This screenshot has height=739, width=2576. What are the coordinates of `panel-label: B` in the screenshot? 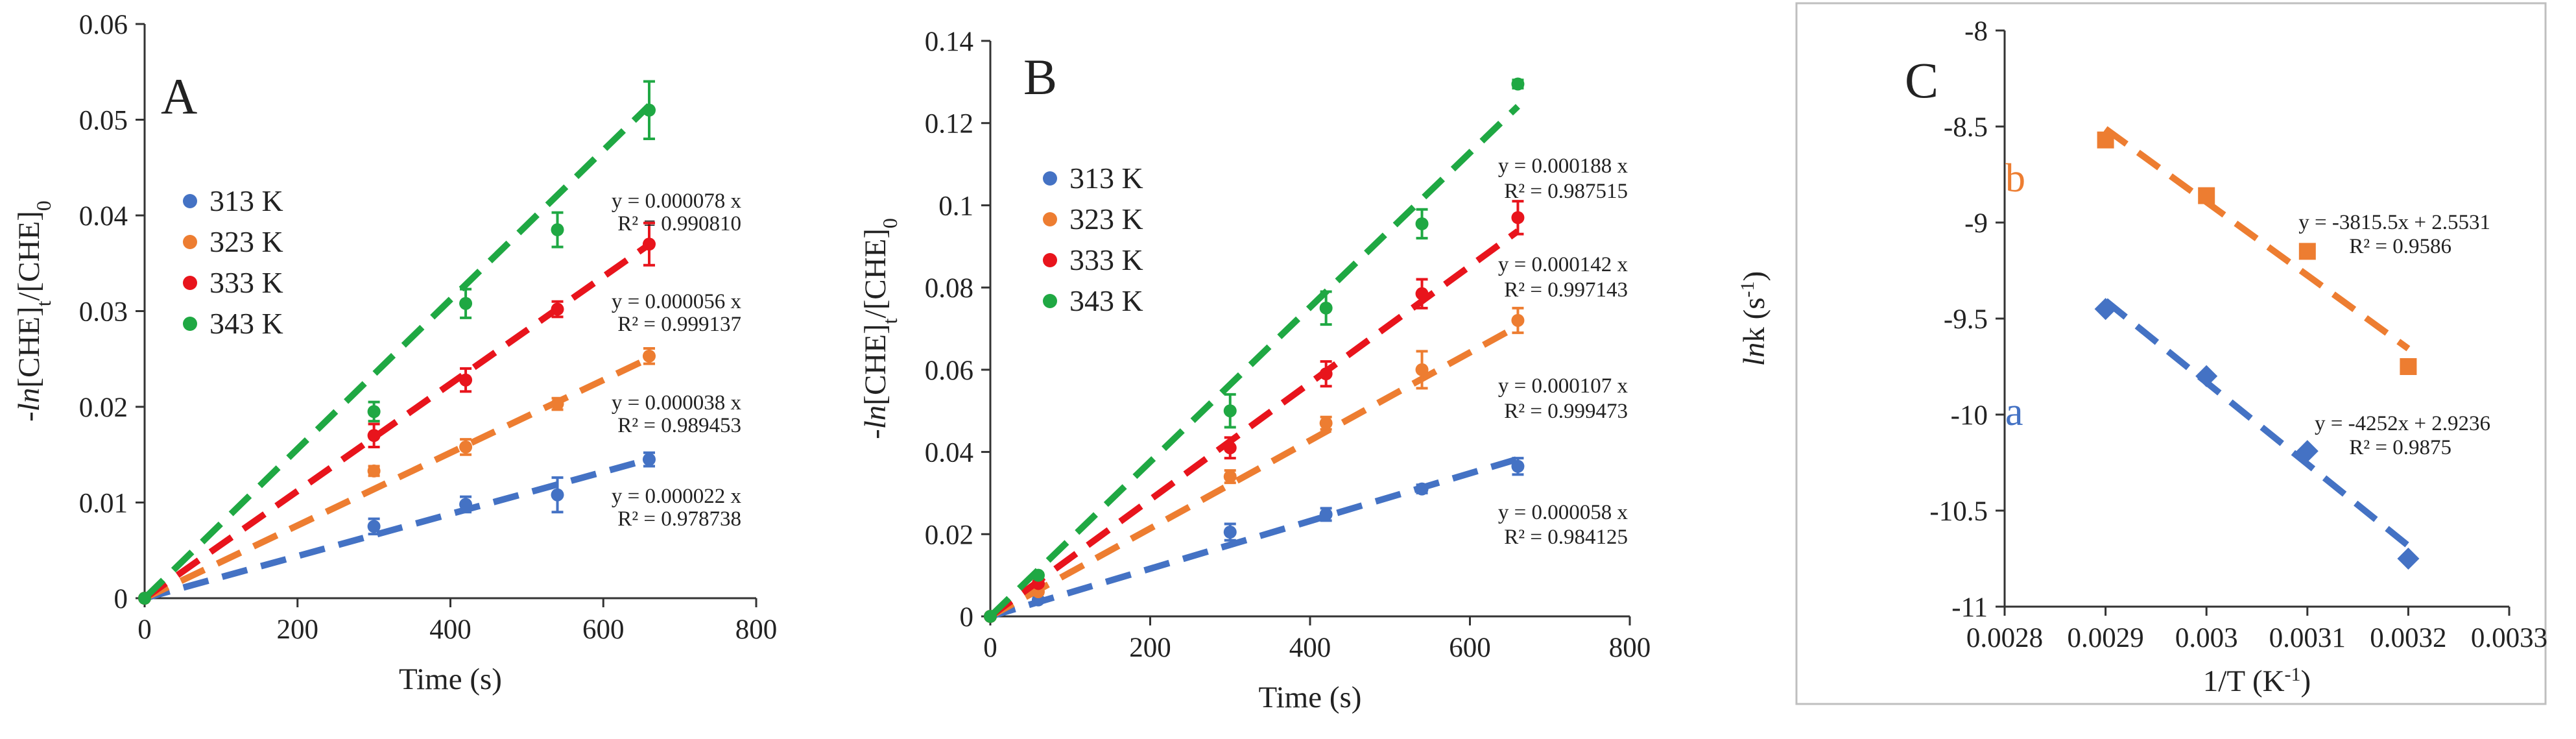 It's located at (1040, 77).